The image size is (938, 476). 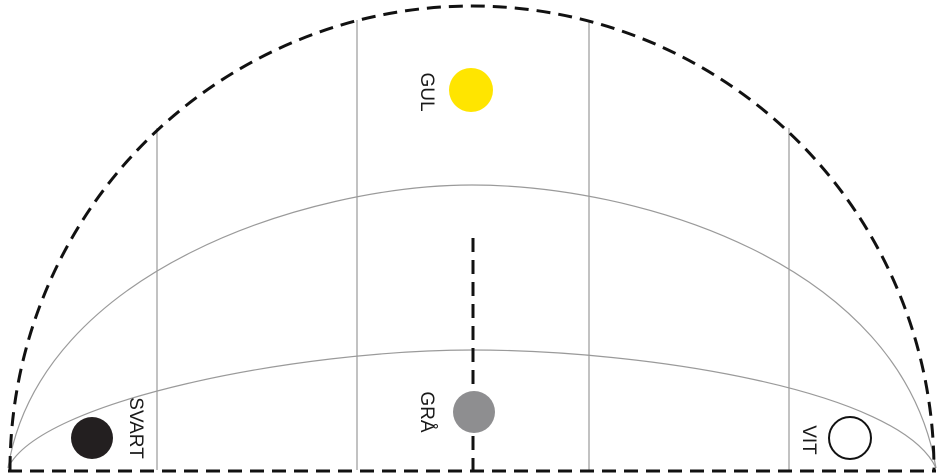 What do you see at coordinates (850, 438) in the screenshot?
I see `vit-point` at bounding box center [850, 438].